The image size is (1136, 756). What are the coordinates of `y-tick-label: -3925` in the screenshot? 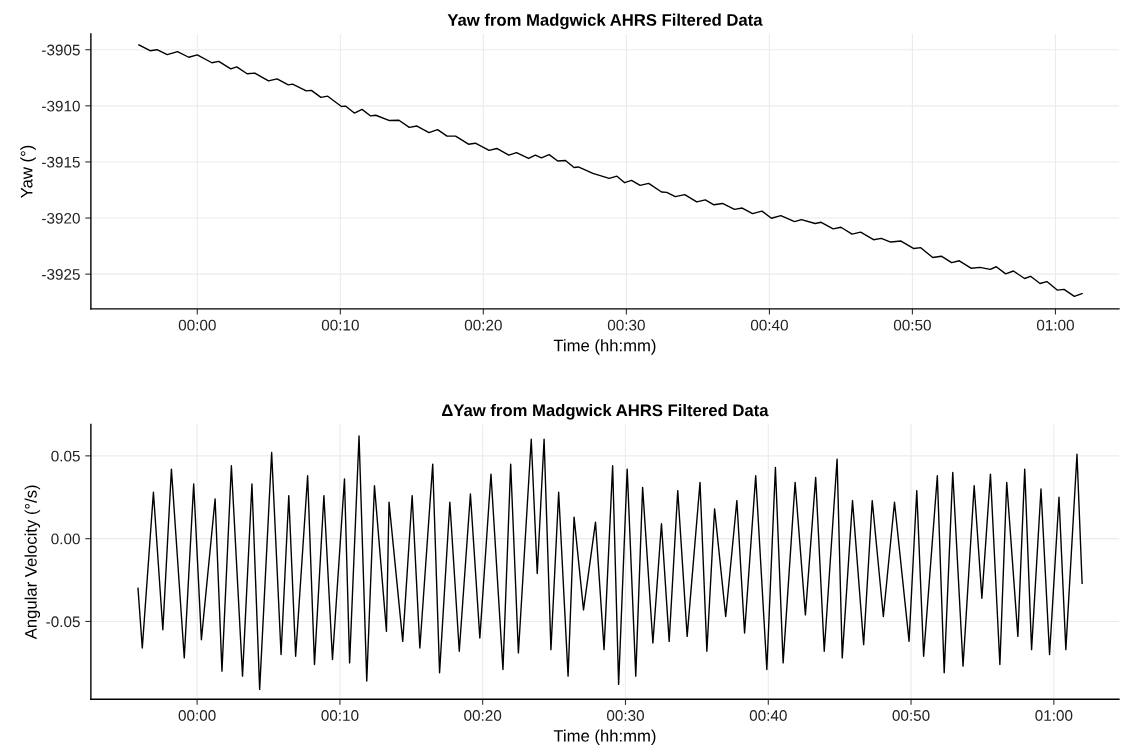 It's located at (61, 274).